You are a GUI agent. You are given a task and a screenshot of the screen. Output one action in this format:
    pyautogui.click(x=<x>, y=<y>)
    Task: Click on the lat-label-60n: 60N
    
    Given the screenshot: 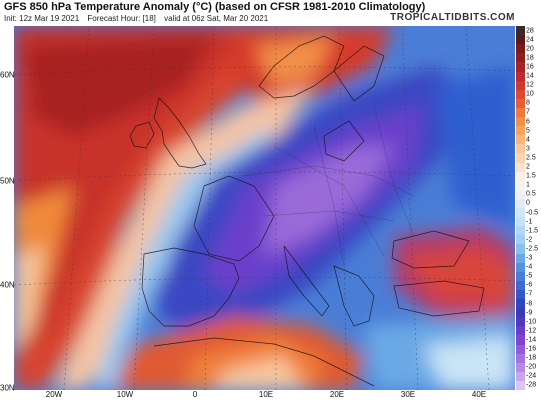 What is the action you would take?
    pyautogui.click(x=7, y=75)
    